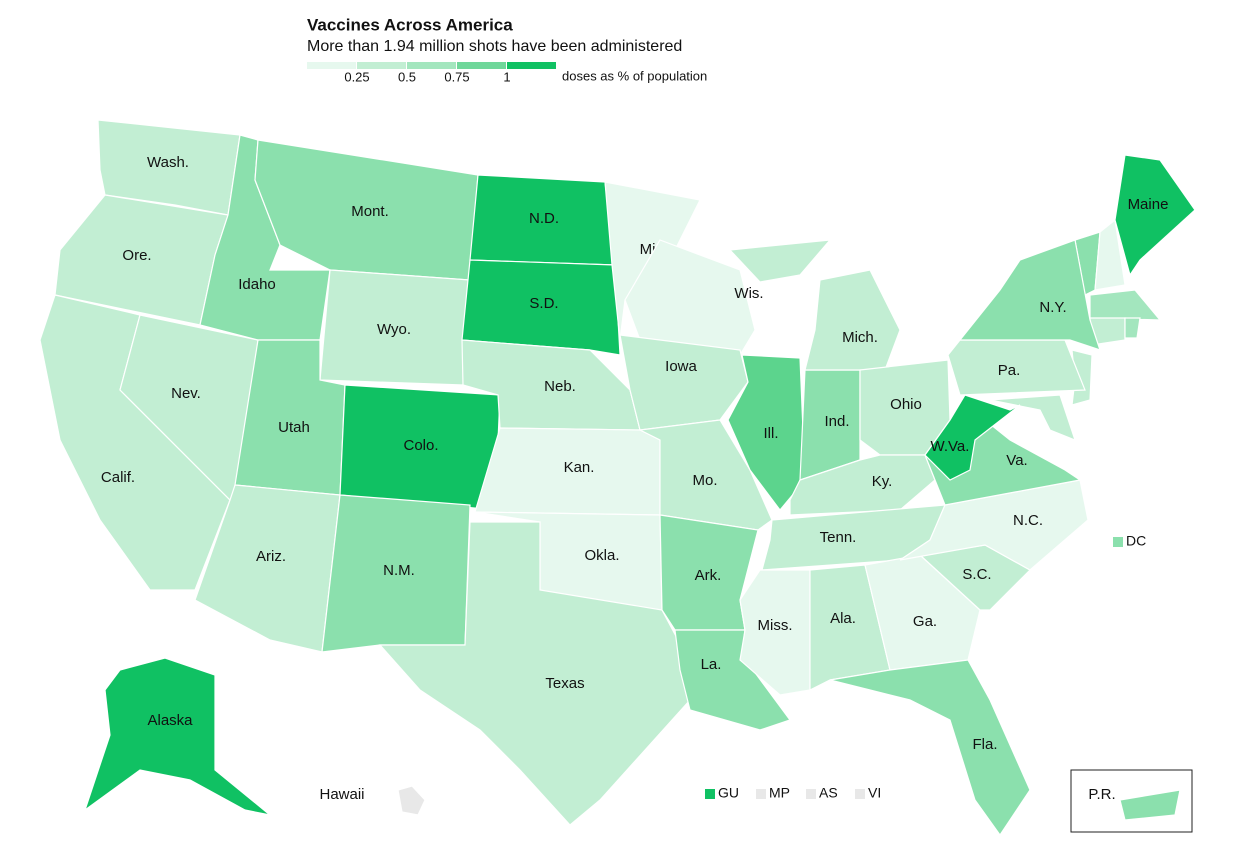  I want to click on state-label: Maine, so click(1148, 204).